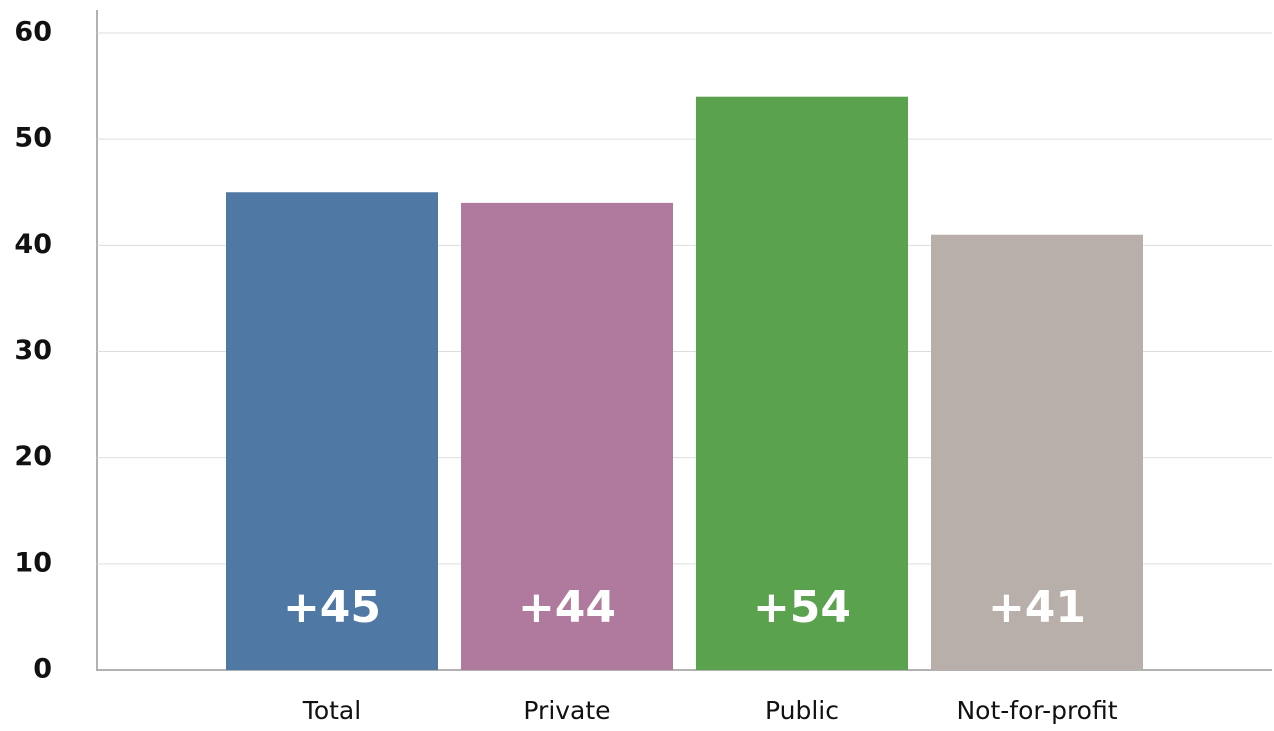  Describe the element at coordinates (802, 607) in the screenshot. I see `value-label: +54` at that location.